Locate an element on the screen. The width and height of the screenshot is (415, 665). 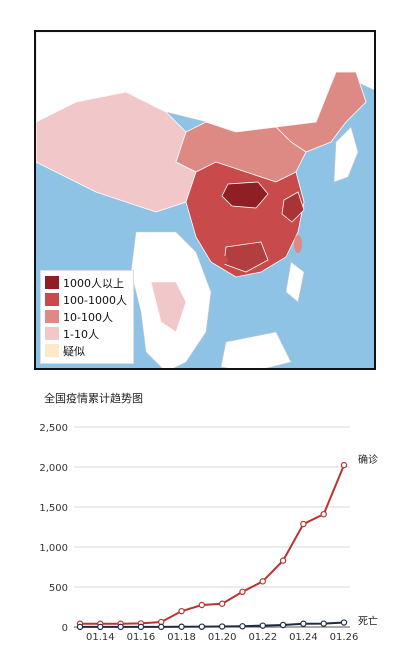
x-tick-label: 01.20 is located at coordinates (222, 637).